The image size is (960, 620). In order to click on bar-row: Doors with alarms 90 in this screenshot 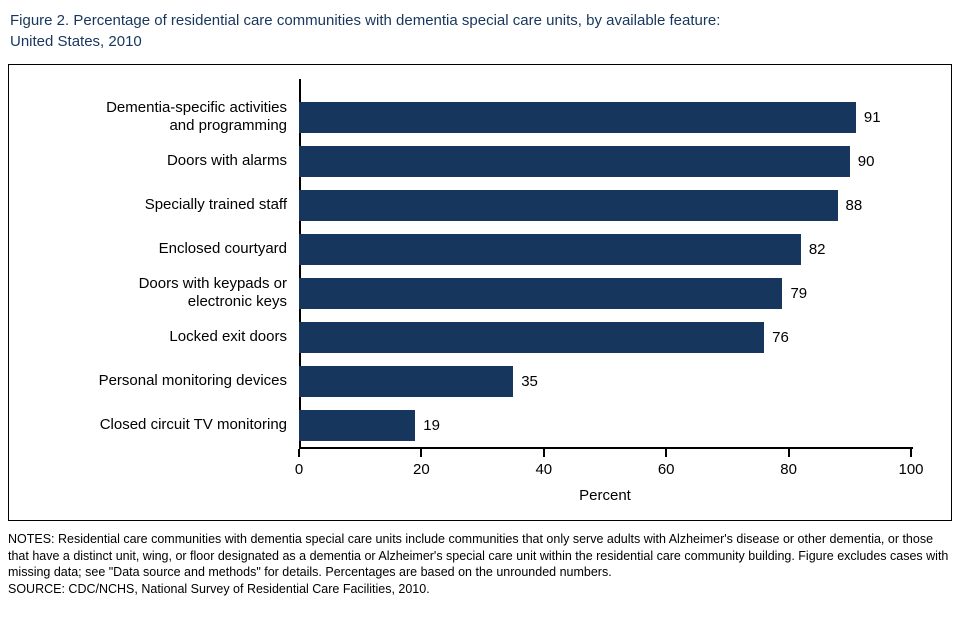, I will do `click(480, 161)`.